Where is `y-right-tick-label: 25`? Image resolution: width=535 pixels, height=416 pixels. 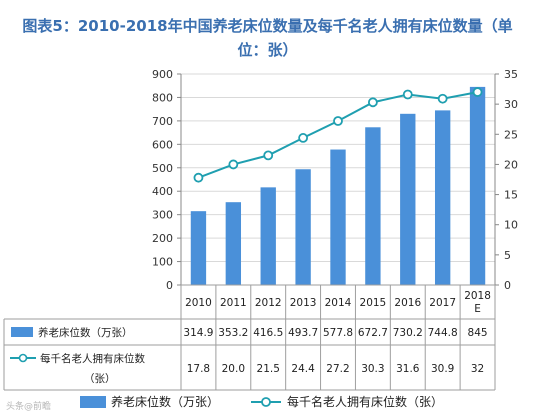 y-right-tick-label: 25 is located at coordinates (511, 134).